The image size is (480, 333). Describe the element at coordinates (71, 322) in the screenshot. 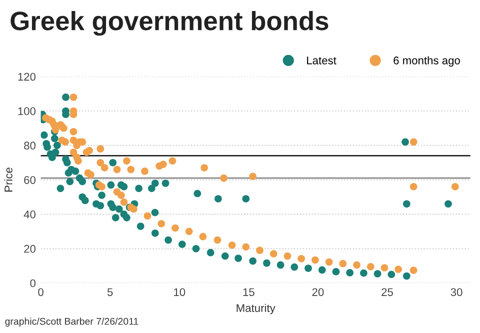

I see `text: graphic/Scott Barber 7/26/2011` at that location.